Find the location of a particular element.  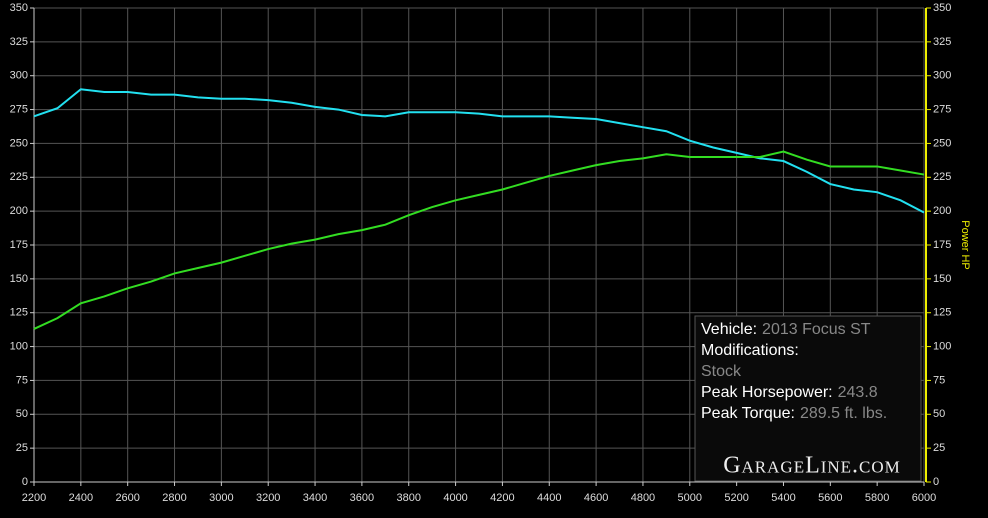

y-tick-label: 0 is located at coordinates (25, 482).